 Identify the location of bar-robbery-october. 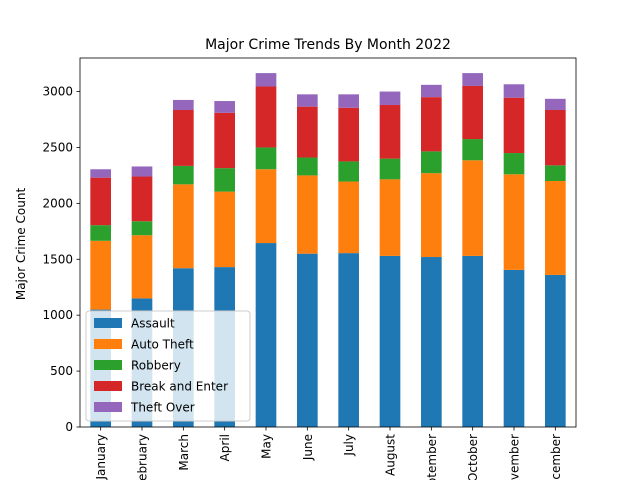
(472, 150).